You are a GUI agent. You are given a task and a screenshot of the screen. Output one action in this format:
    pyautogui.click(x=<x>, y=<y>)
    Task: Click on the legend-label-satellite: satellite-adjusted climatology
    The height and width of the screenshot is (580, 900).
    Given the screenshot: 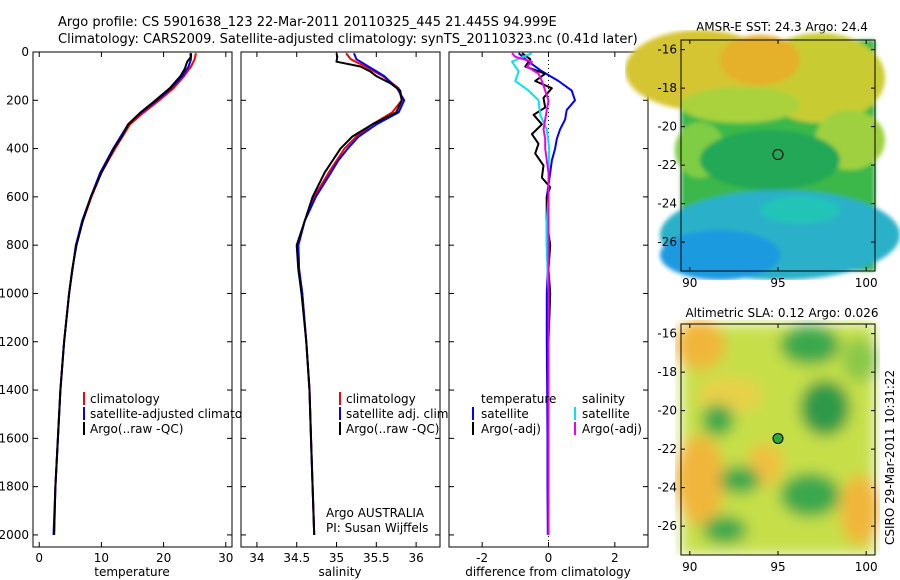 What is the action you would take?
    pyautogui.click(x=179, y=414)
    